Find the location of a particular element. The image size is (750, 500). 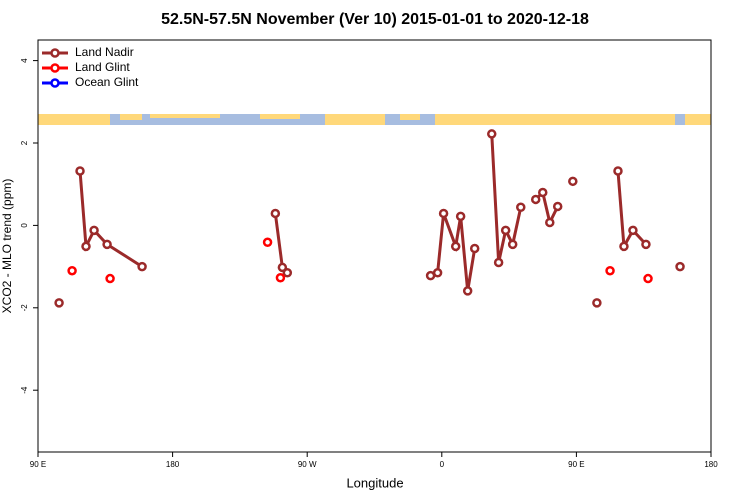

y-tick-label: -4 is located at coordinates (24, 390).